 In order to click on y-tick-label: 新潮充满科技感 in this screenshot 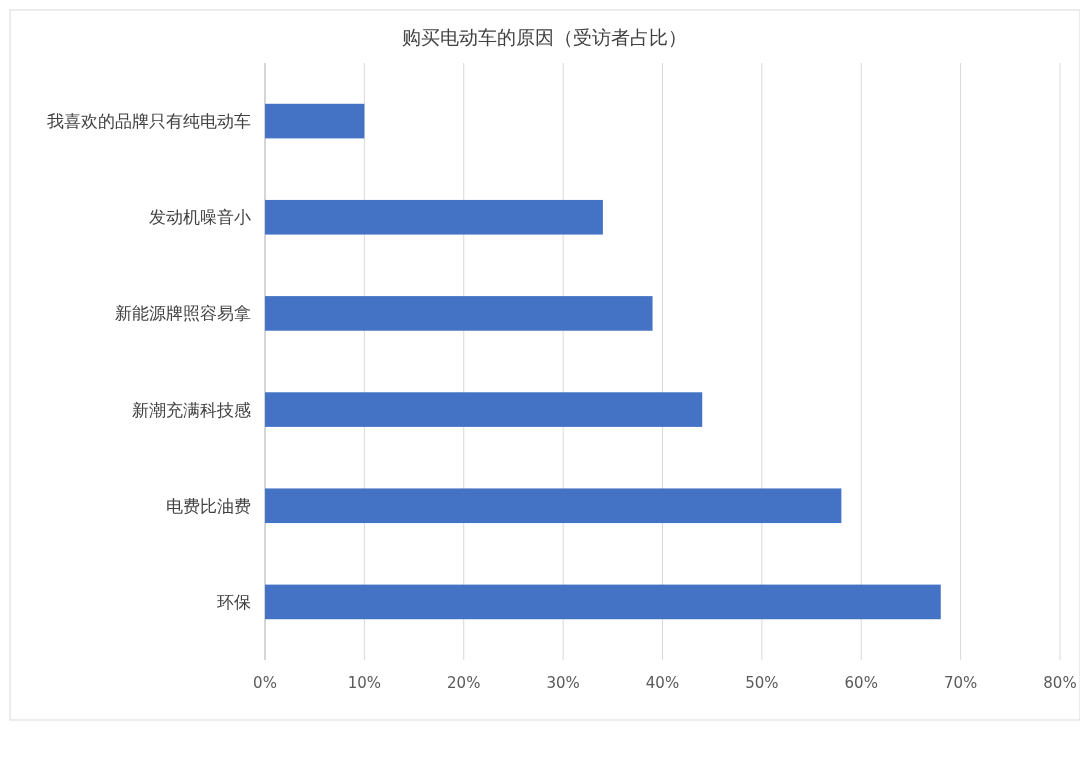, I will do `click(191, 409)`.